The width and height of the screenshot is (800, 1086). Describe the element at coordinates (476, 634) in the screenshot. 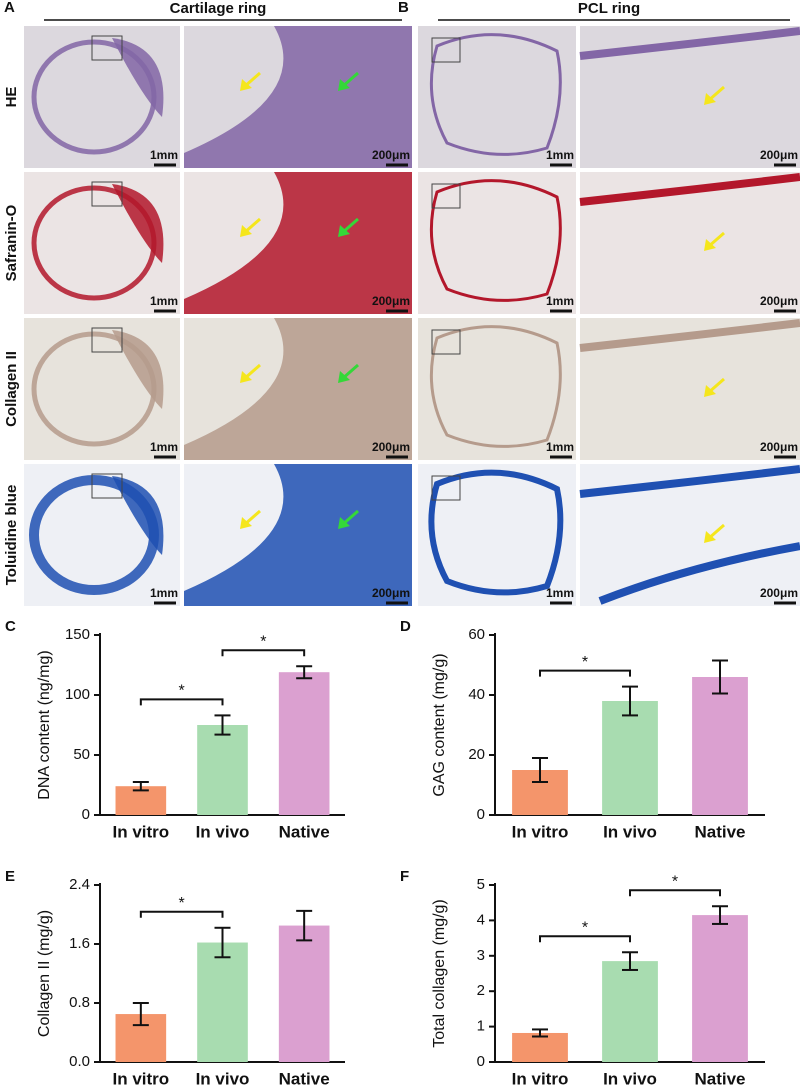

I see `y-tick-label: 60` at that location.